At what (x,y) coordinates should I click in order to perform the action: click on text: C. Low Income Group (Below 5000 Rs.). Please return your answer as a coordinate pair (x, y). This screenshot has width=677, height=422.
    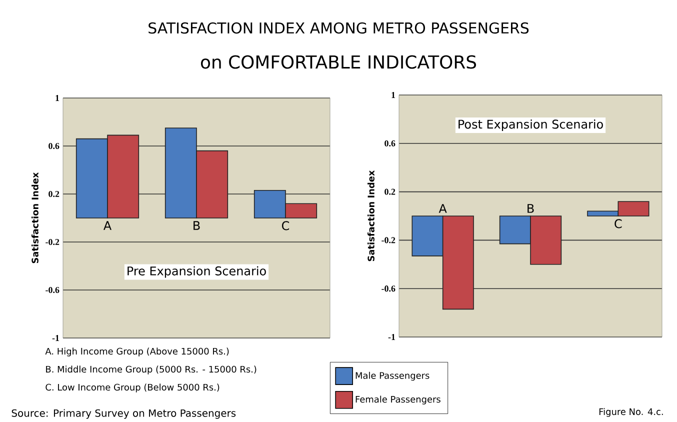
    Looking at the image, I should click on (133, 388).